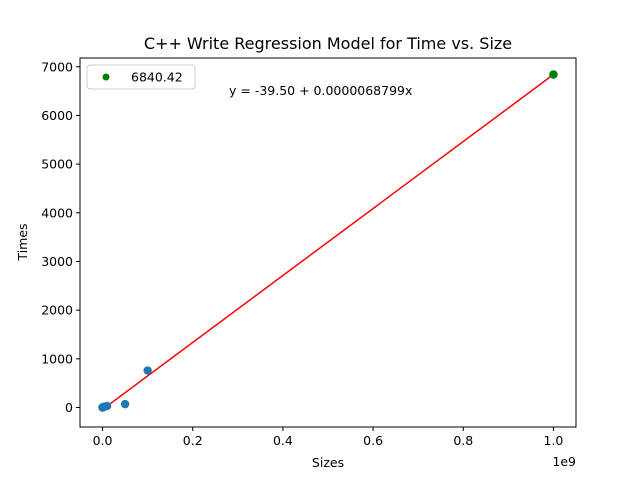  Describe the element at coordinates (564, 461) in the screenshot. I see `x-axis-offset-label: 1e9` at that location.